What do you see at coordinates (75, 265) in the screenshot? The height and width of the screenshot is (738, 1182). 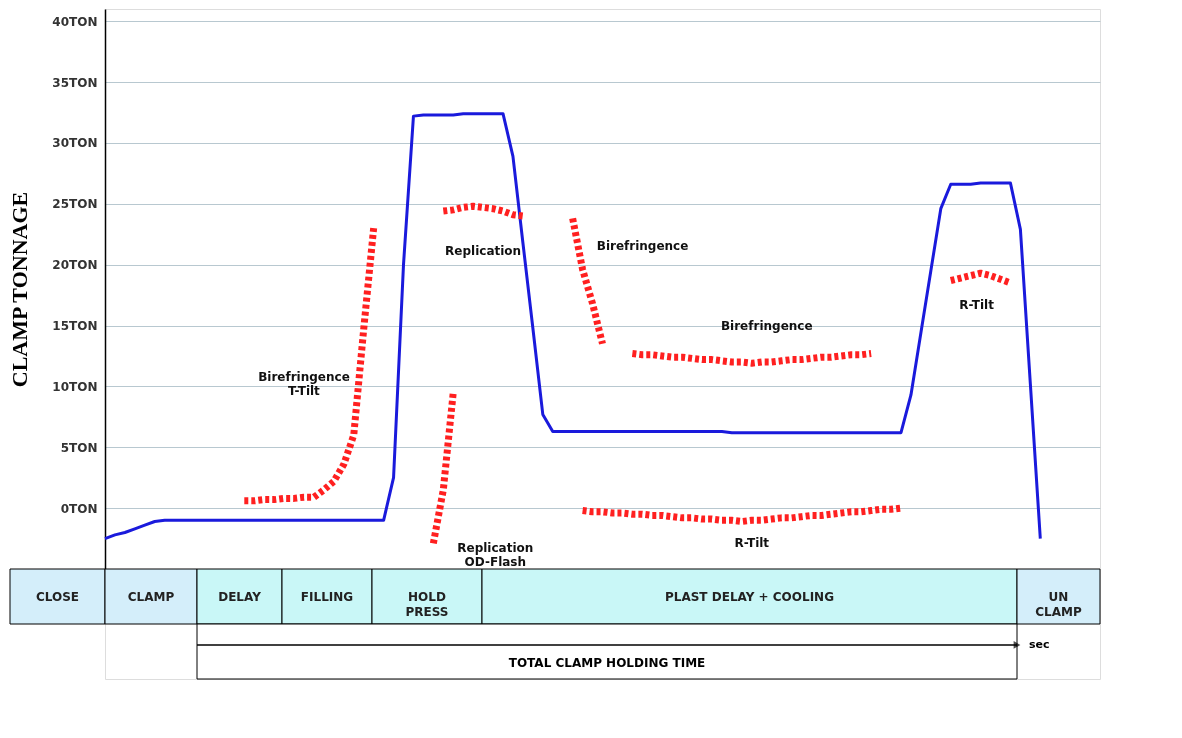 I see `y-tick-label: 20TON` at bounding box center [75, 265].